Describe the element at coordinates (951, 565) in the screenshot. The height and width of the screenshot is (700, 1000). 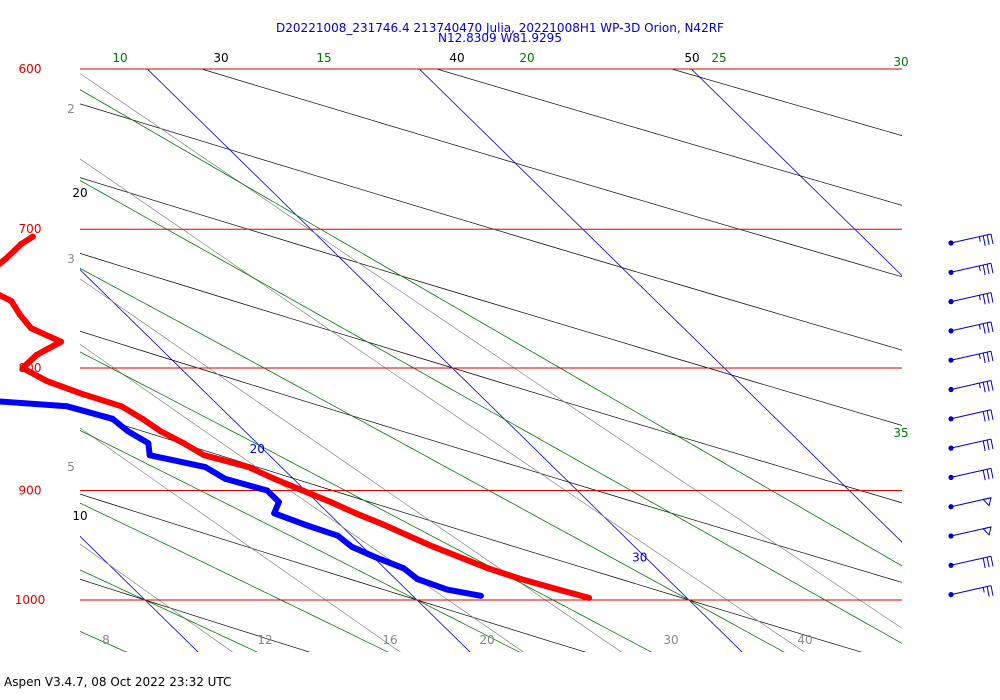
I see `wind-barb-station` at that location.